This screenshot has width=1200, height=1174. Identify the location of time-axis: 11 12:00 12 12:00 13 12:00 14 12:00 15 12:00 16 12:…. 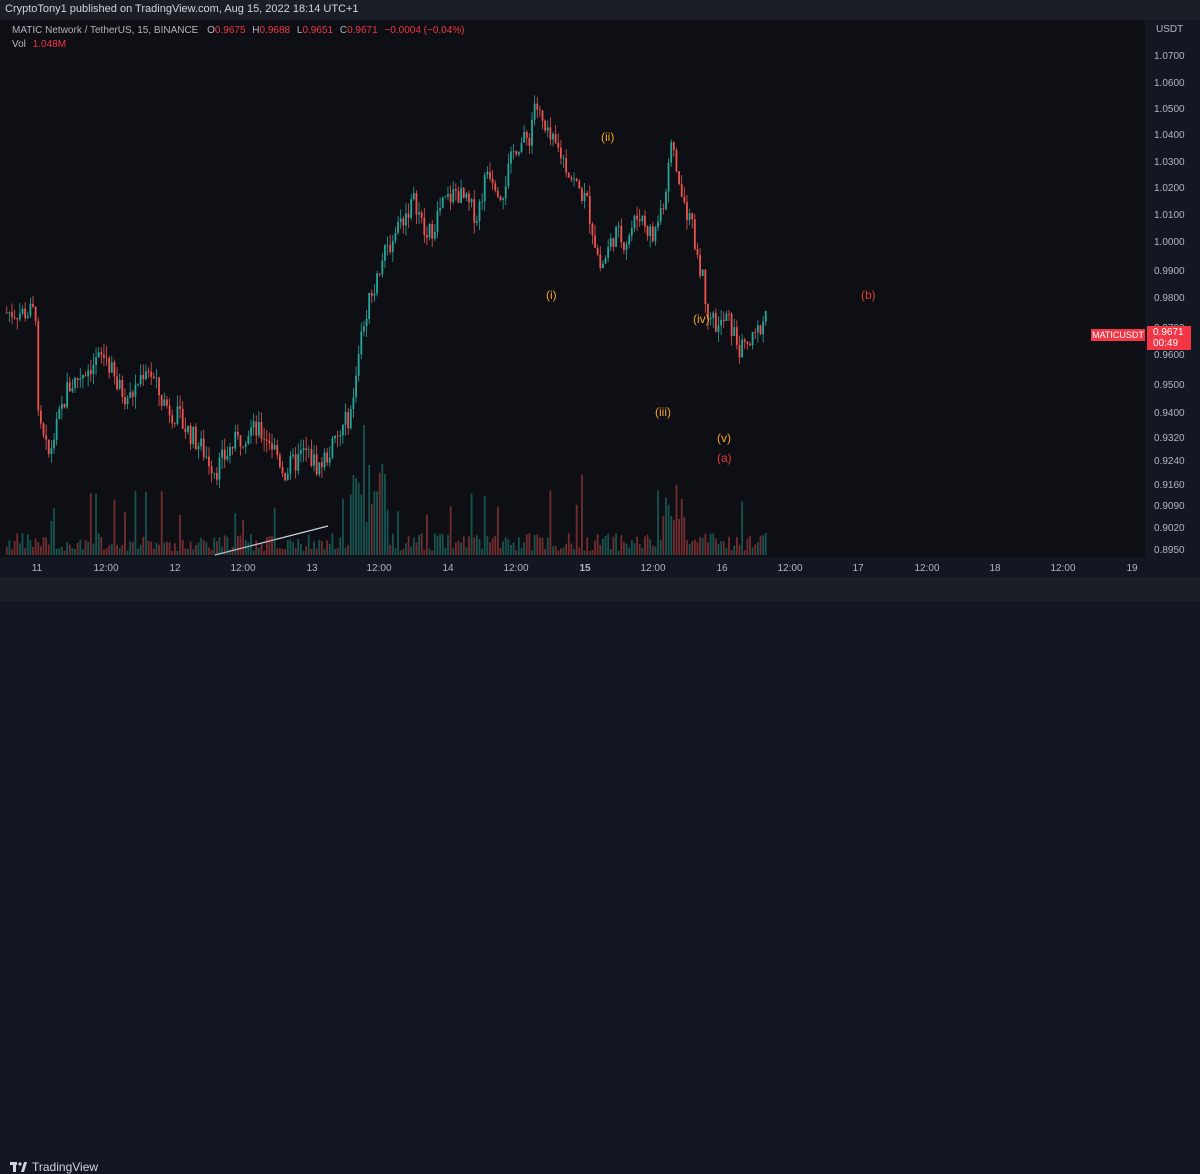
(572, 567).